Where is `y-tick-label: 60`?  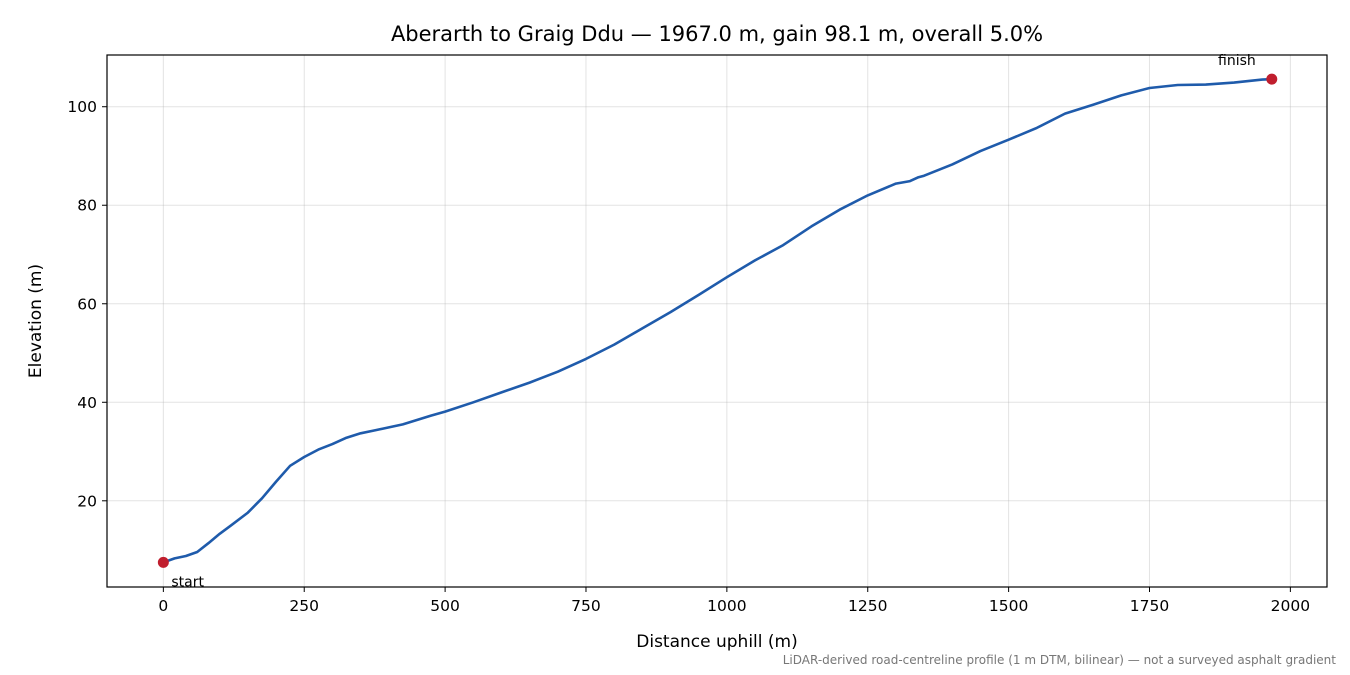 y-tick-label: 60 is located at coordinates (87, 304).